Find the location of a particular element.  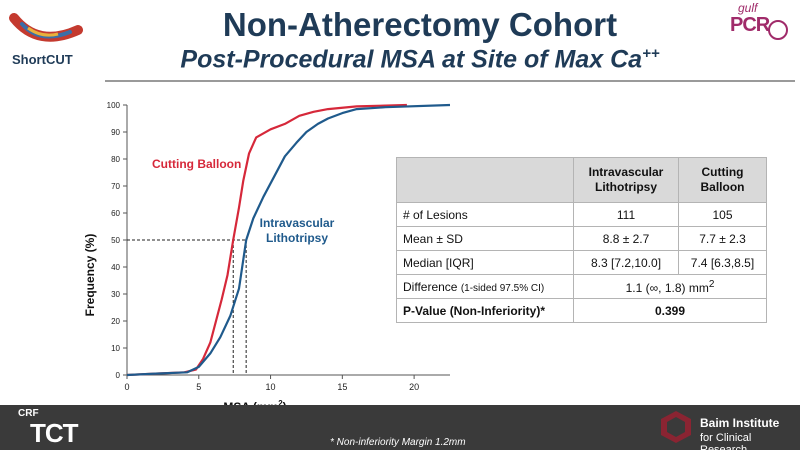

crf-logo: CRF is located at coordinates (28, 413).